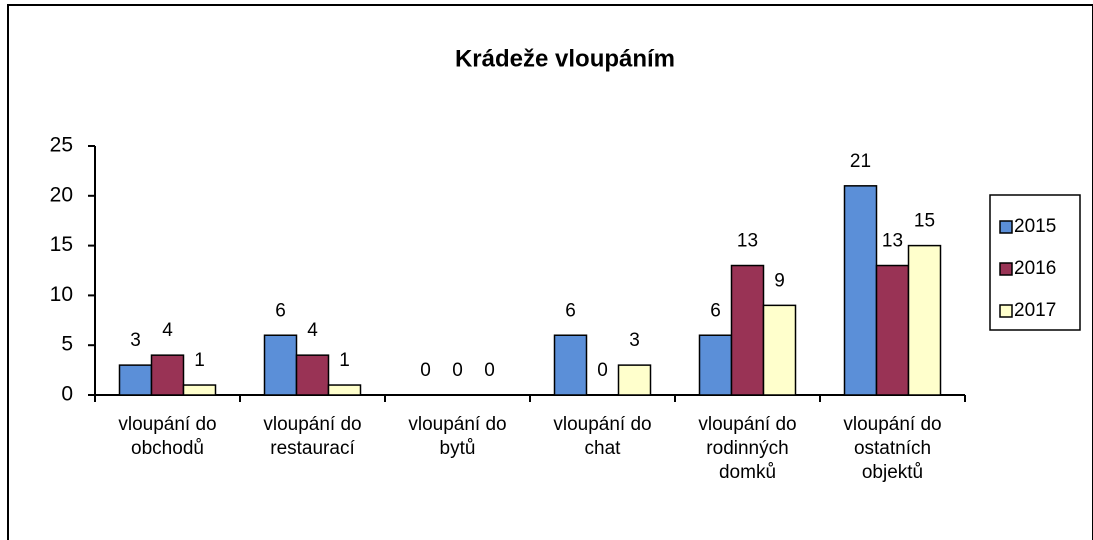  Describe the element at coordinates (1035, 226) in the screenshot. I see `legend-label: 2015` at that location.